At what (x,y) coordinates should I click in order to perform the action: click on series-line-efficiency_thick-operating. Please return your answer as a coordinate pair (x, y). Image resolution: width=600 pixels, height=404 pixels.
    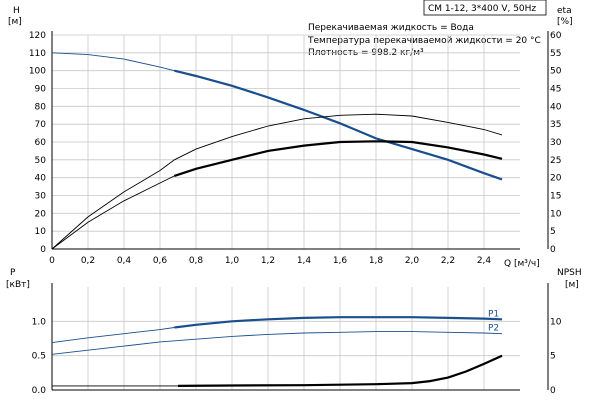
    Looking at the image, I should click on (338, 158).